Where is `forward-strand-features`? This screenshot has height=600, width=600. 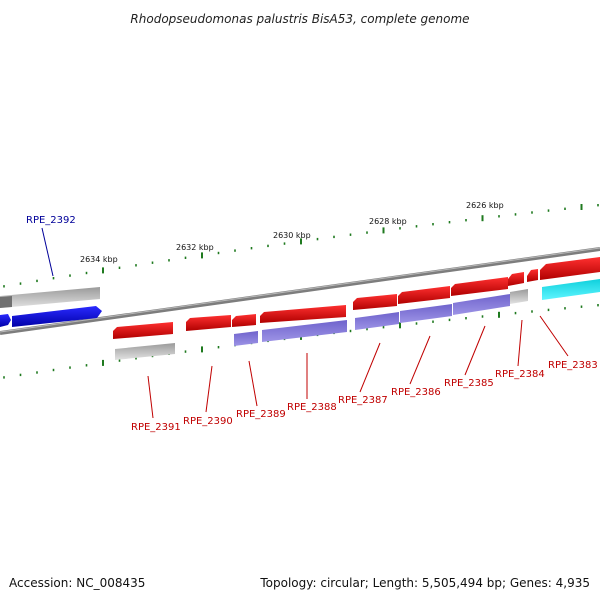 forward-strand-features is located at coordinates (300, 298).